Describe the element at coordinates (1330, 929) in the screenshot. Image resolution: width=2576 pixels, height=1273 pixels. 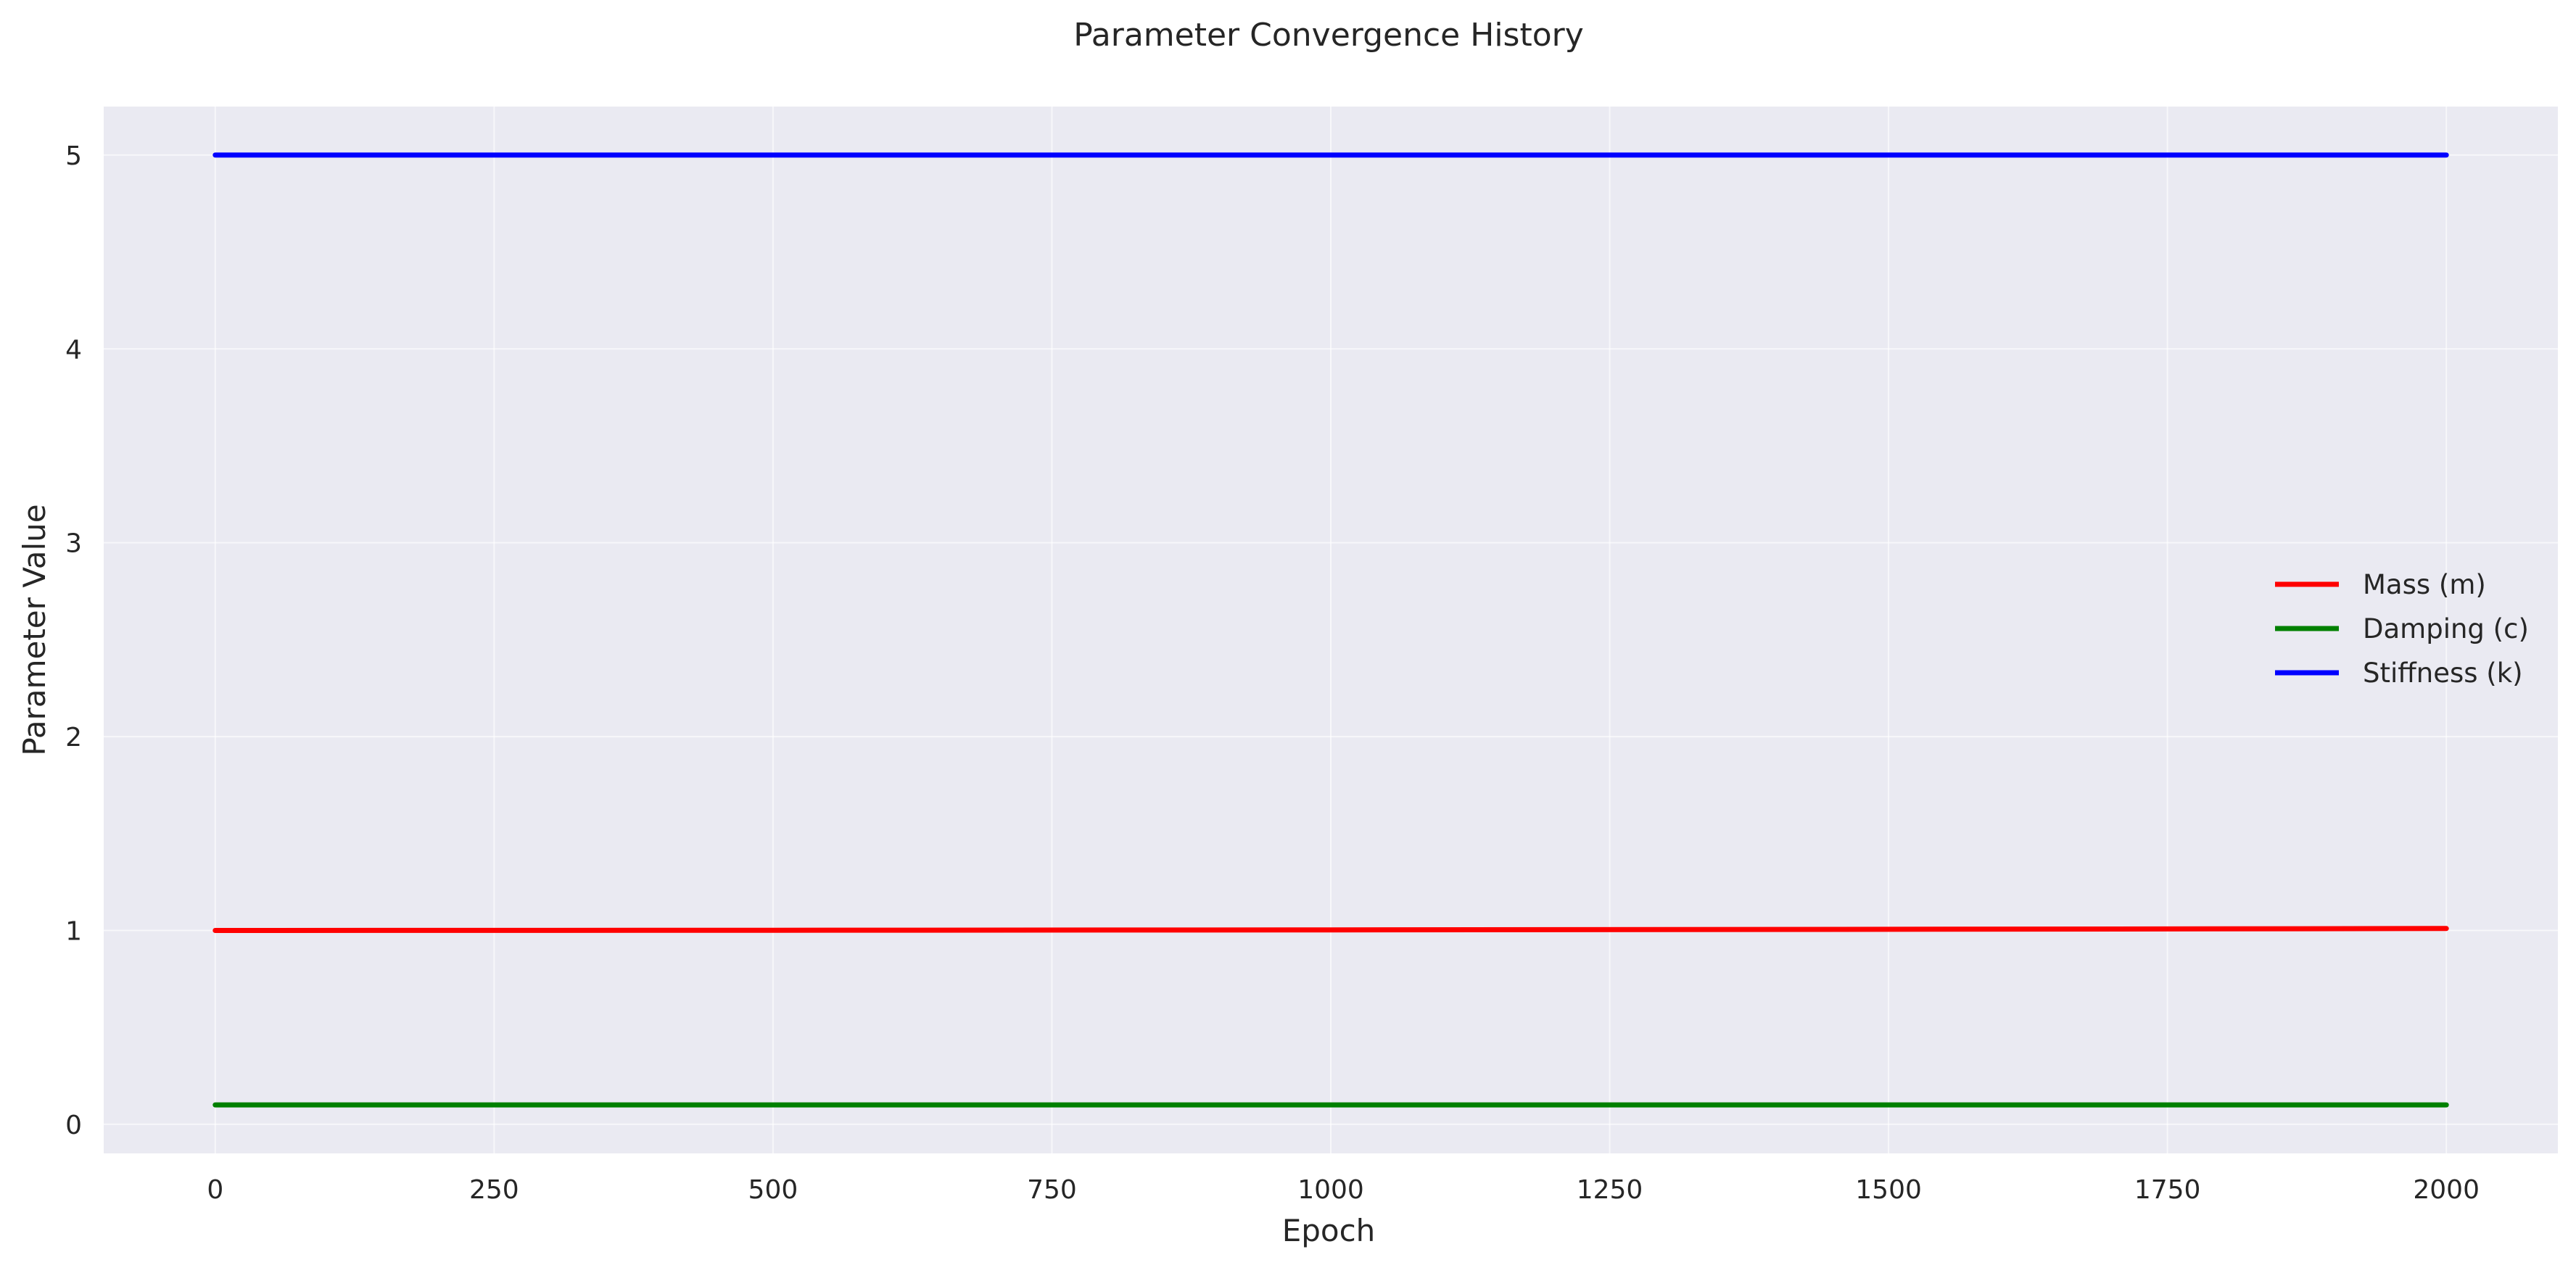
I see `series-line` at that location.